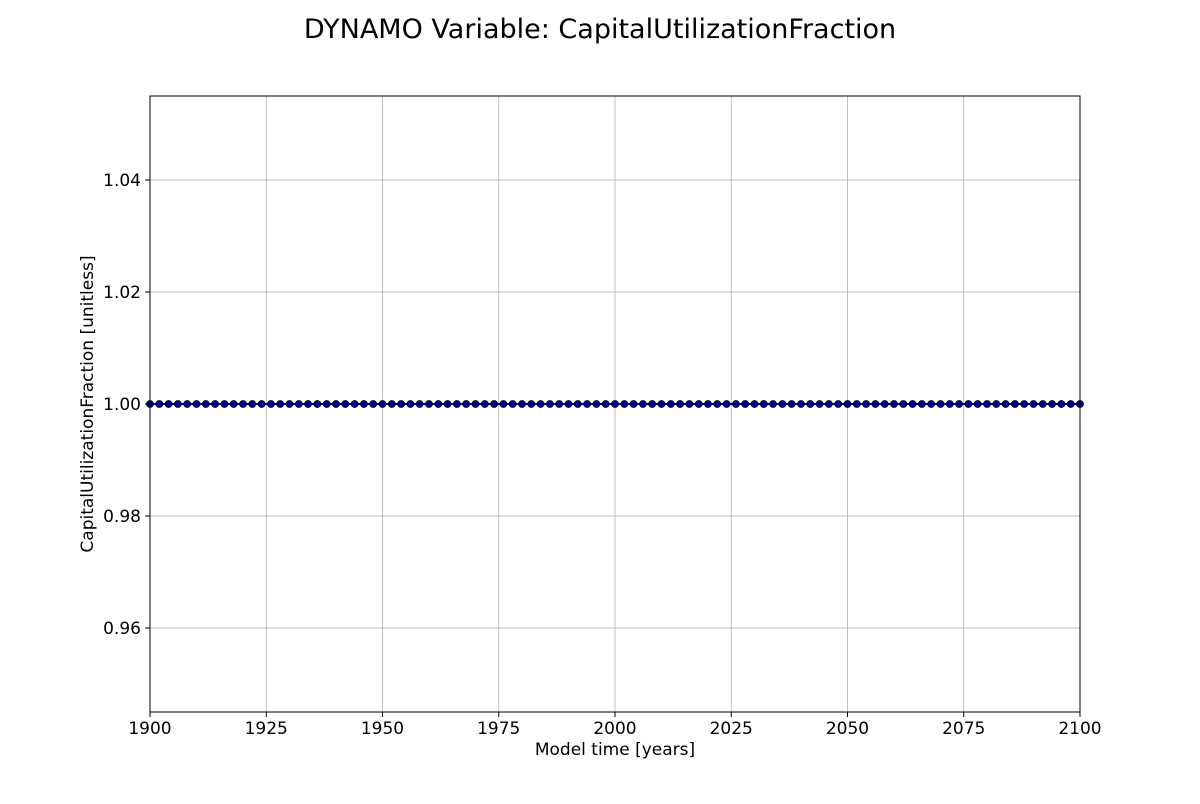 The width and height of the screenshot is (1200, 804). What do you see at coordinates (963, 729) in the screenshot?
I see `x-tick-label: 2075` at bounding box center [963, 729].